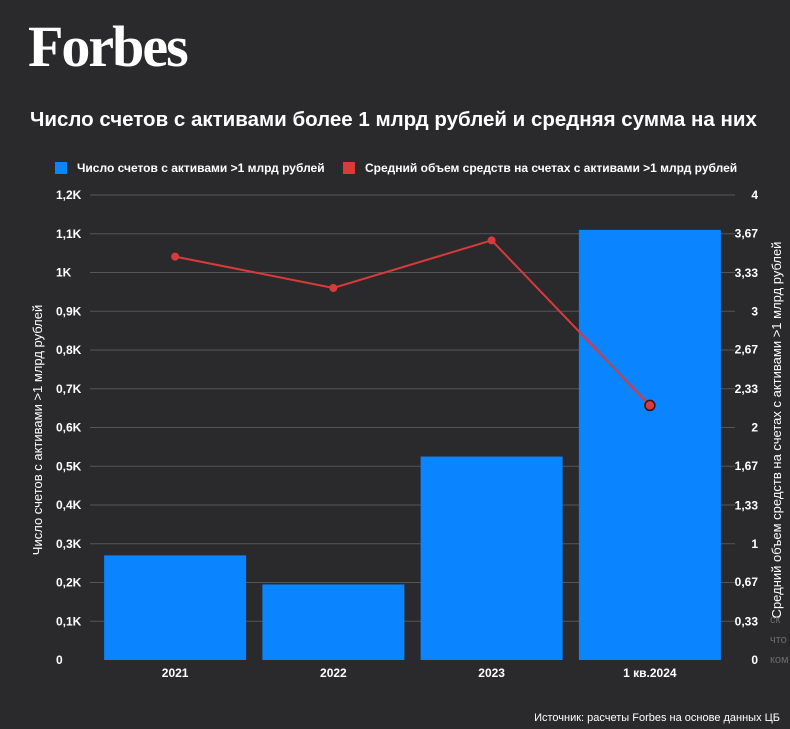 This screenshot has height=729, width=790. What do you see at coordinates (754, 544) in the screenshot?
I see `y-right-tick-label: 1` at bounding box center [754, 544].